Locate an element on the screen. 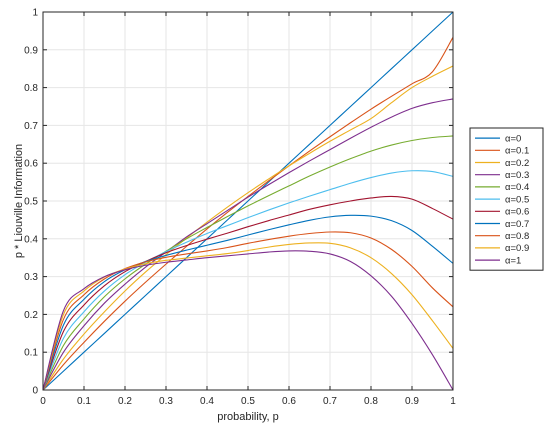  y-tick-label: 0.8 is located at coordinates (31, 88).